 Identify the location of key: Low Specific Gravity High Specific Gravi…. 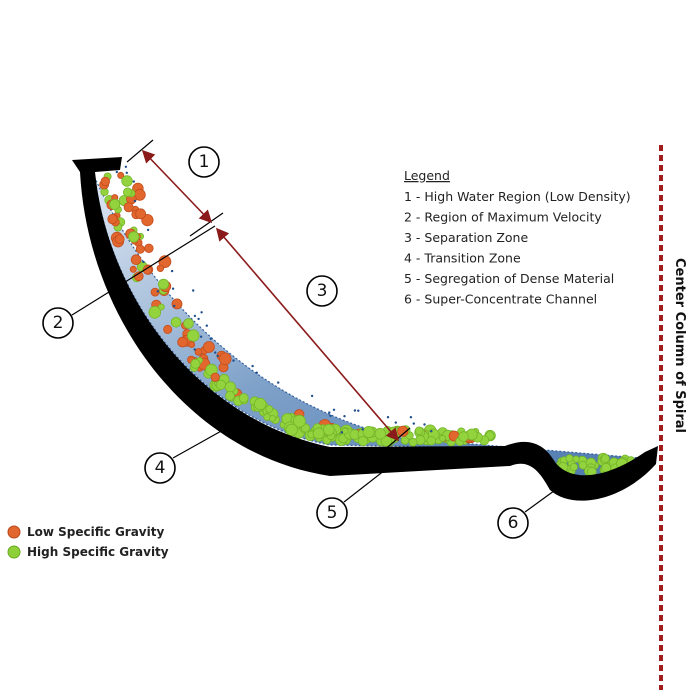
(88, 542).